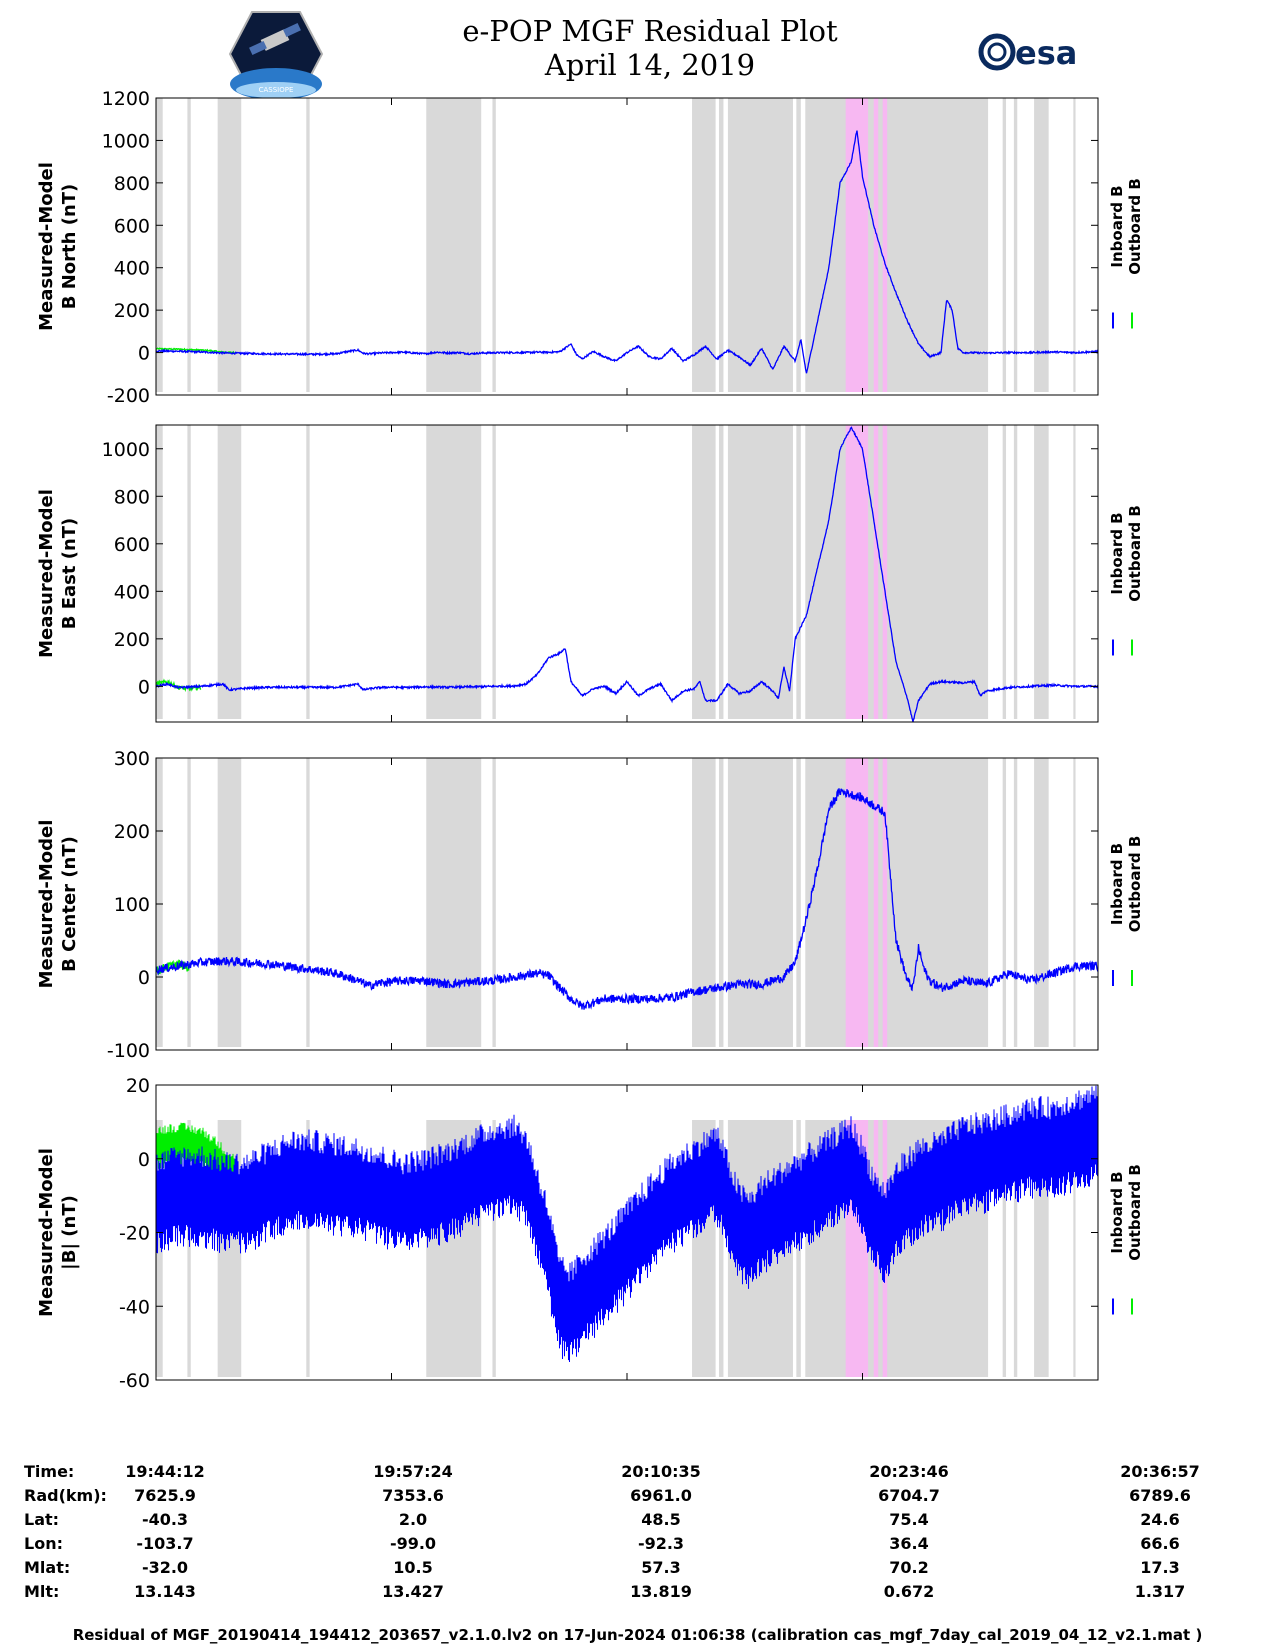 The width and height of the screenshot is (1275, 1650). Describe the element at coordinates (165, 1543) in the screenshot. I see `lon-value-0: -103.7` at that location.